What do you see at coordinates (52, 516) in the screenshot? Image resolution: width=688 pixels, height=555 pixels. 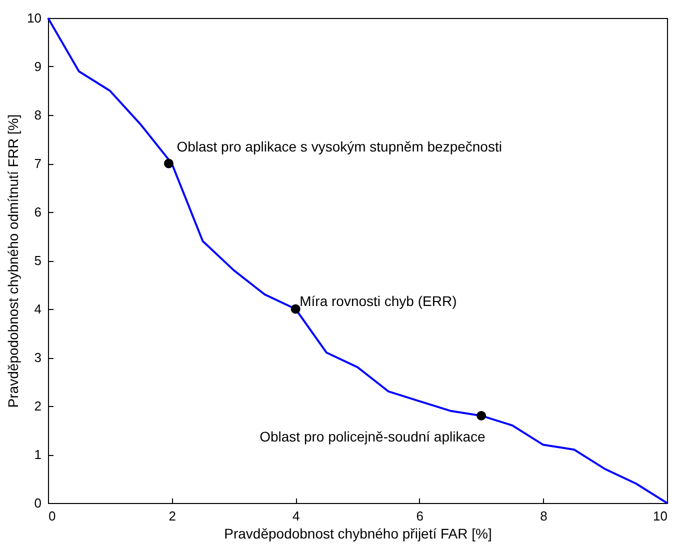 I see `x-tick-label: 0` at bounding box center [52, 516].